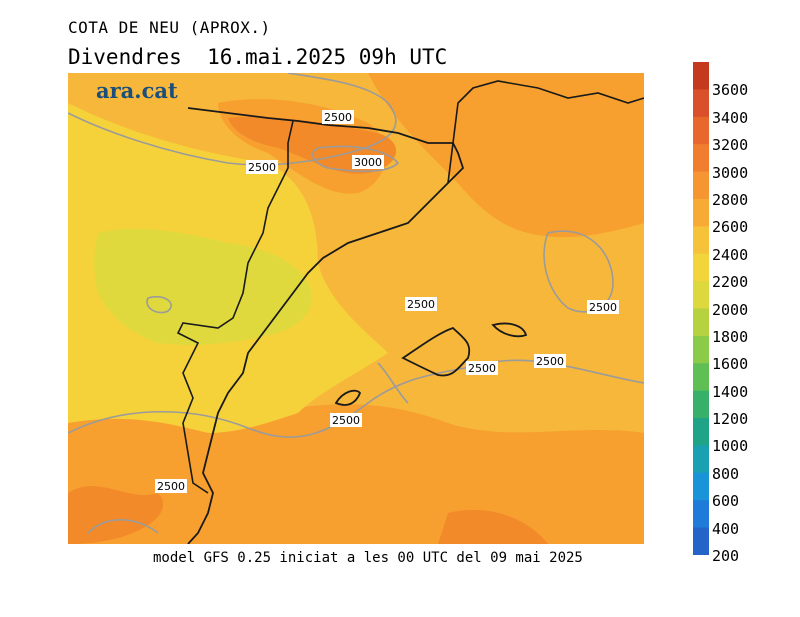 This screenshot has height=617, width=800. What do you see at coordinates (730, 199) in the screenshot?
I see `colorbar-label: 2800` at bounding box center [730, 199].